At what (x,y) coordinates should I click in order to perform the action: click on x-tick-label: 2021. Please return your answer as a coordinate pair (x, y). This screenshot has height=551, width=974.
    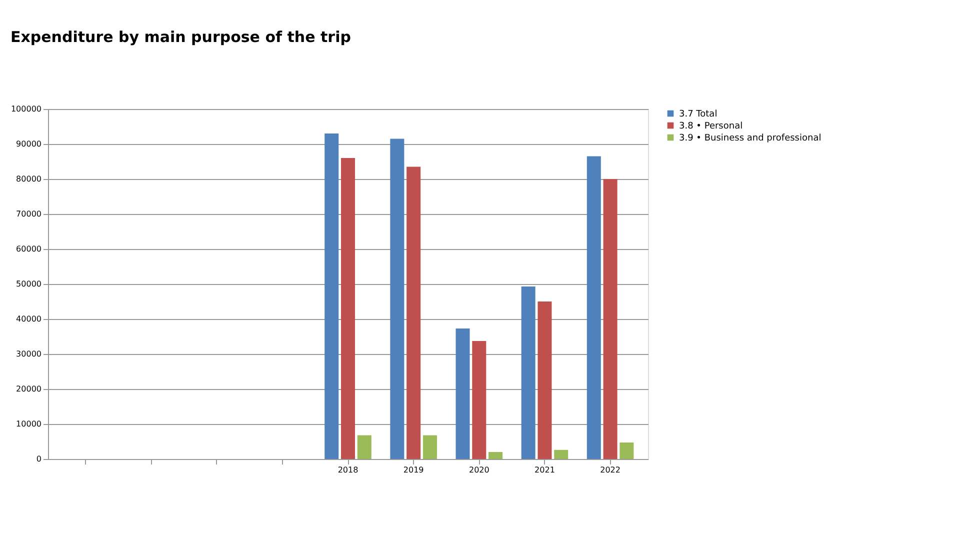
    Looking at the image, I should click on (544, 470).